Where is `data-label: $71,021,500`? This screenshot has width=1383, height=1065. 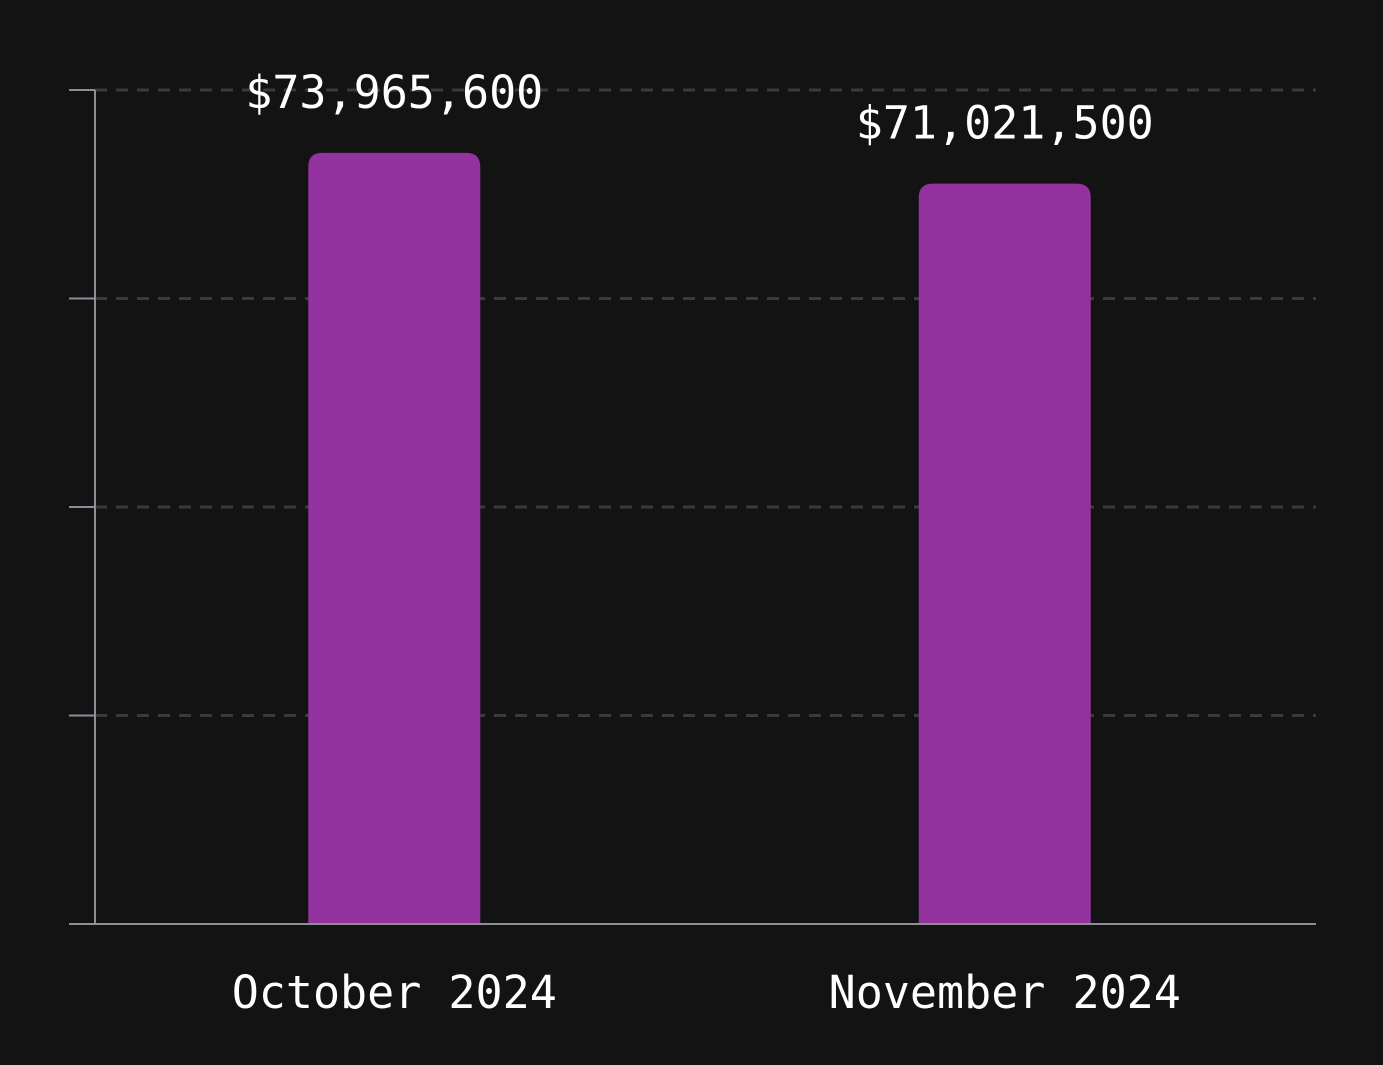 data-label: $71,021,500 is located at coordinates (1005, 123).